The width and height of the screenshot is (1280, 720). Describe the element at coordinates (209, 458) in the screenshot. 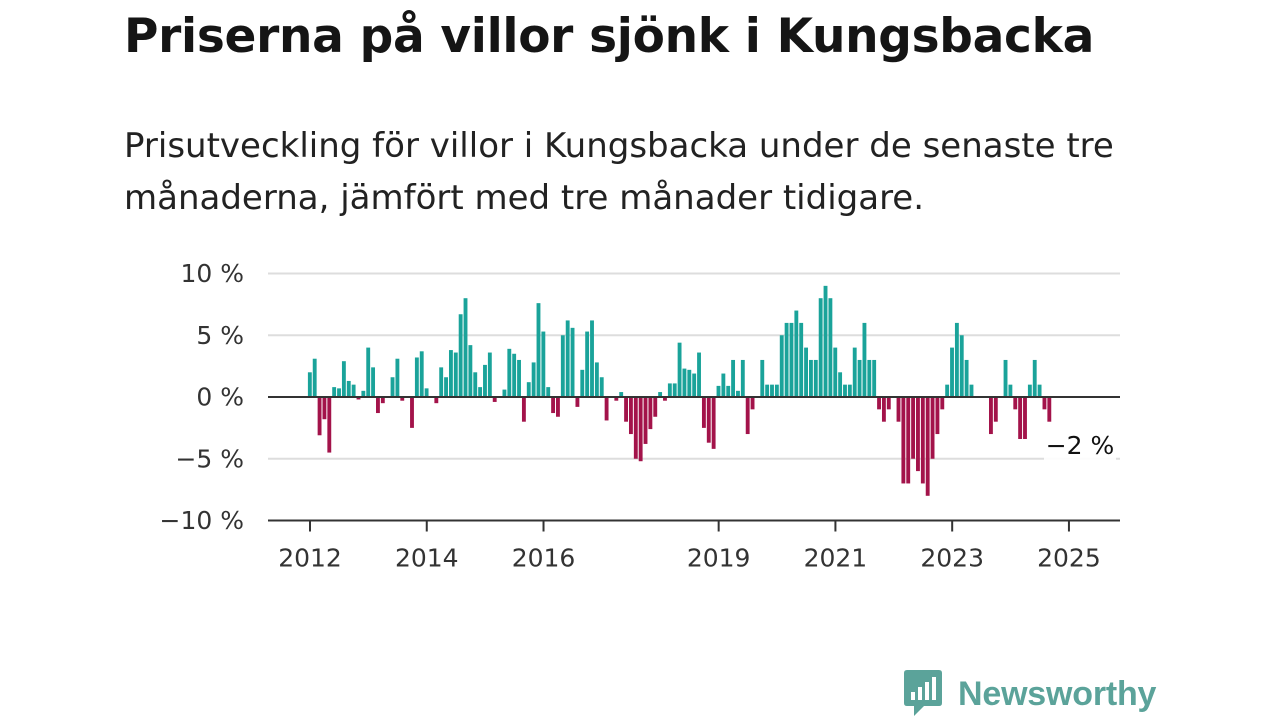

I see `y-tick-label: −5 %` at that location.